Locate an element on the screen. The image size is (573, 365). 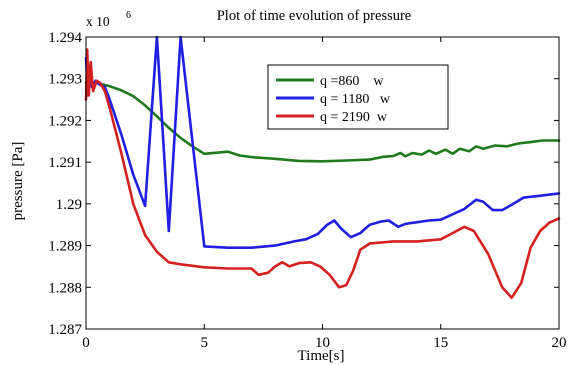
chart-title: Plot of time evolution of pressure is located at coordinates (314, 16).